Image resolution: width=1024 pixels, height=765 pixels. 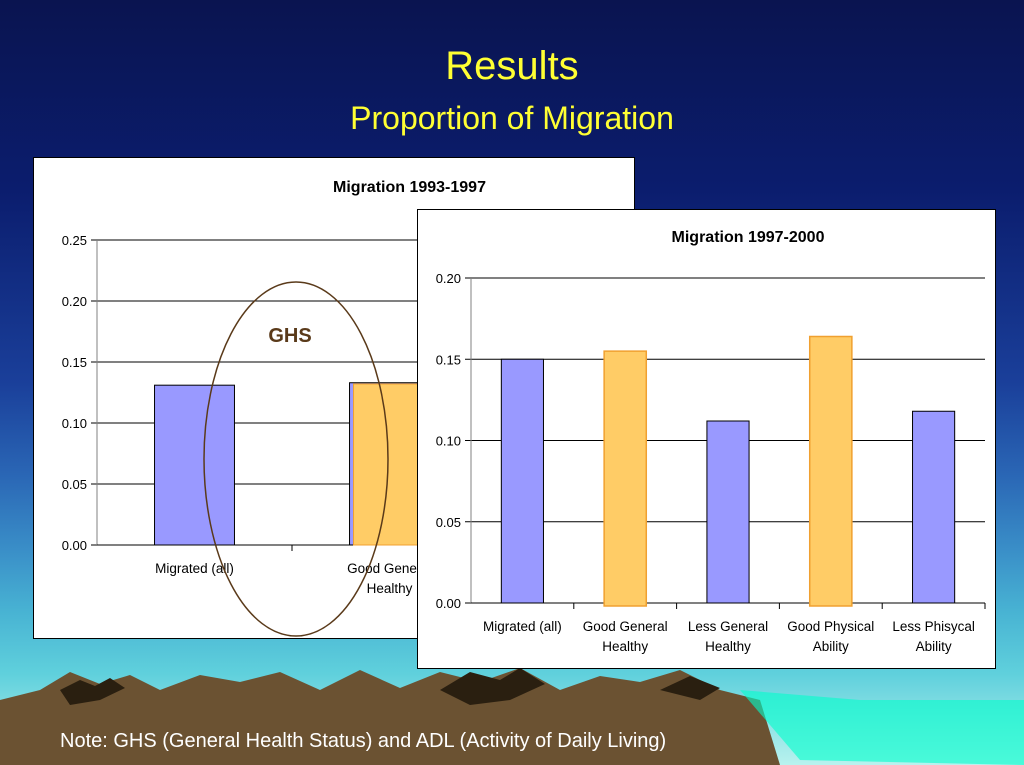 What do you see at coordinates (830, 626) in the screenshot?
I see `x-tick-label: Good Physical` at bounding box center [830, 626].